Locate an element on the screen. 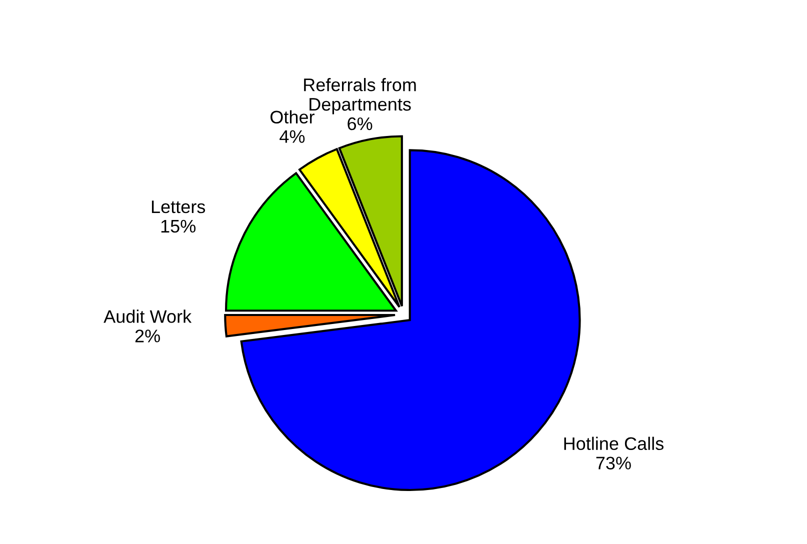  data-label: 15% is located at coordinates (178, 226).